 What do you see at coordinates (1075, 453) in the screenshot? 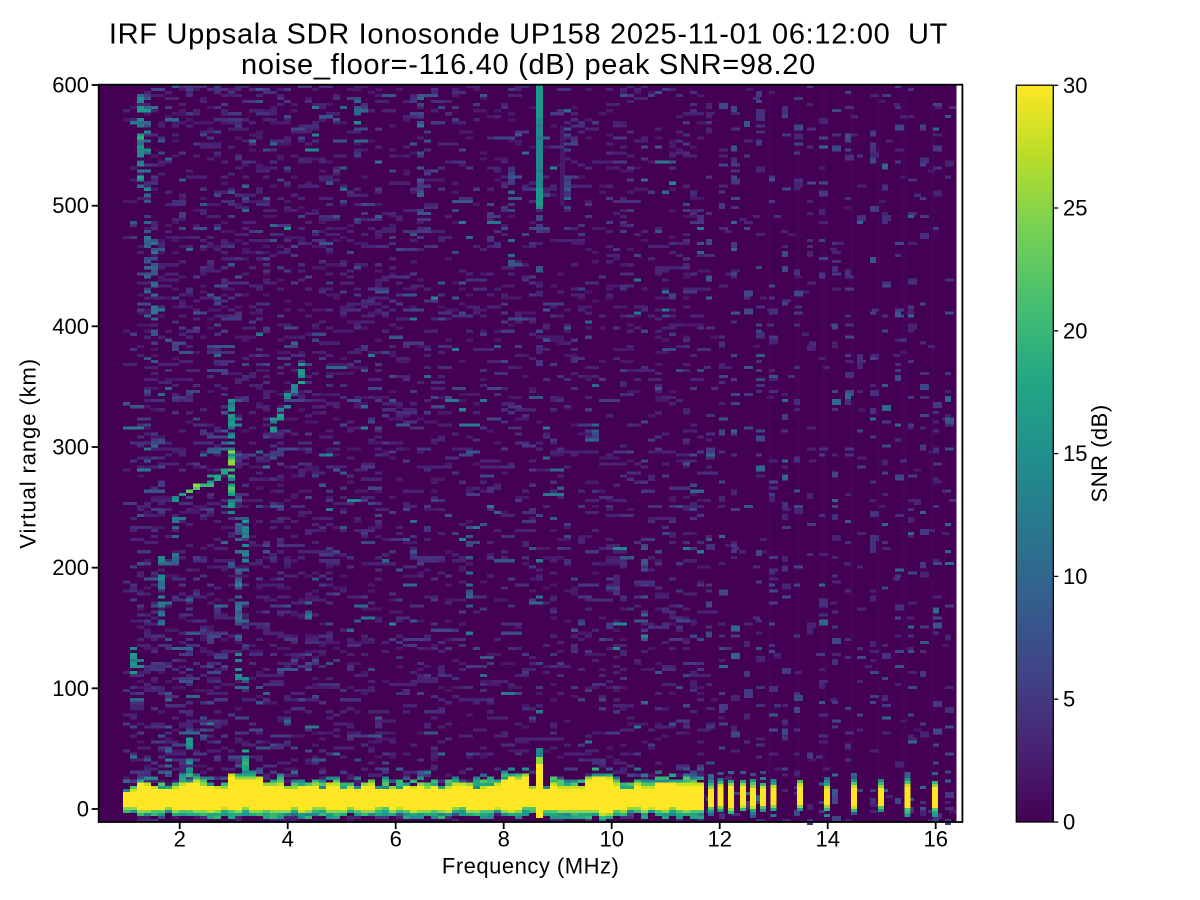
I see `svg-text: 15` at bounding box center [1075, 453].